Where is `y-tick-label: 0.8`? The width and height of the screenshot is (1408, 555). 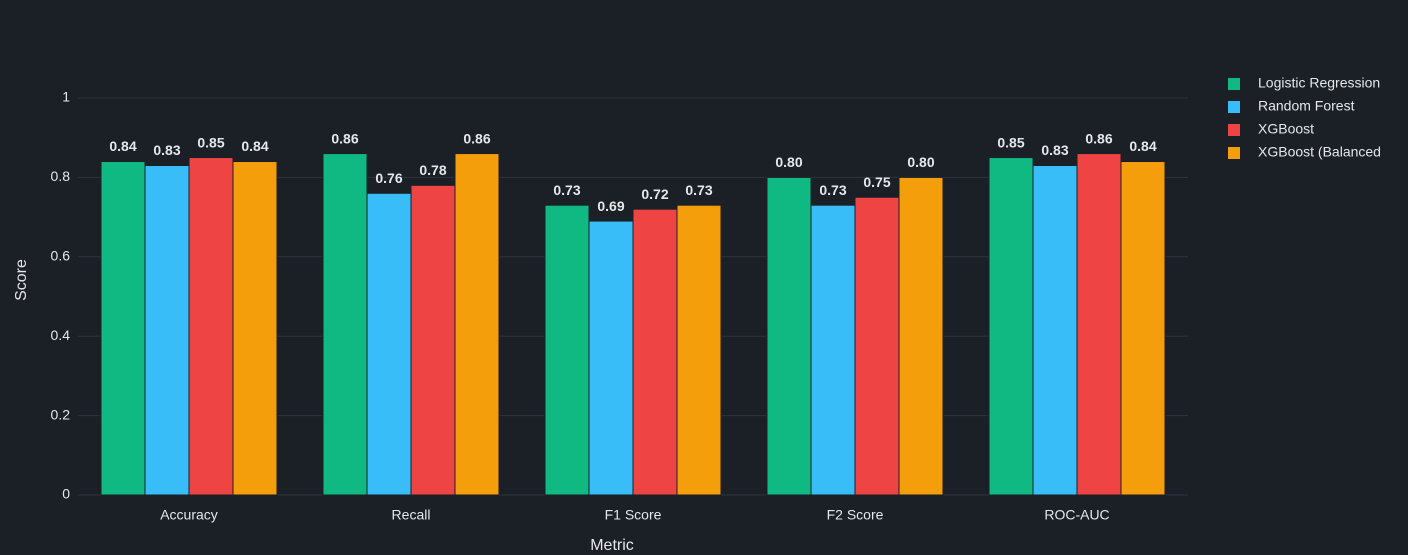 y-tick-label: 0.8 is located at coordinates (61, 176).